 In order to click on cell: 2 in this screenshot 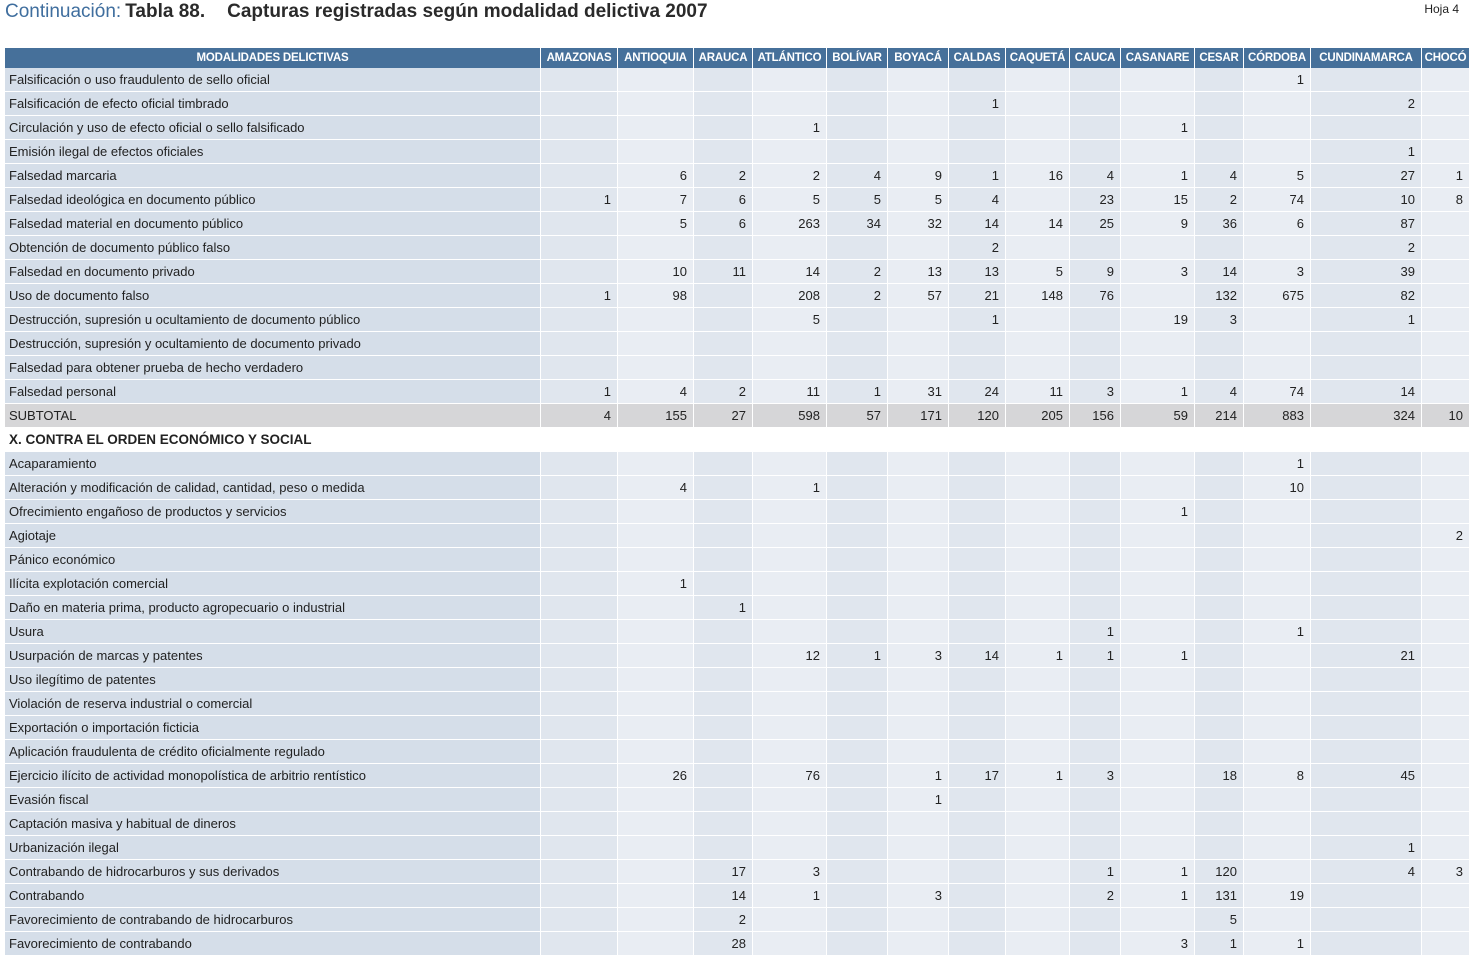, I will do `click(1219, 200)`.